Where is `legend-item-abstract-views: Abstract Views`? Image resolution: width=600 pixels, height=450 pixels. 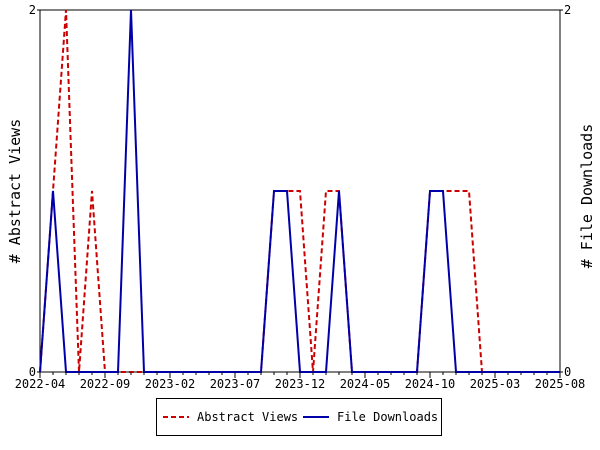 legend-item-abstract-views: Abstract Views is located at coordinates (230, 417).